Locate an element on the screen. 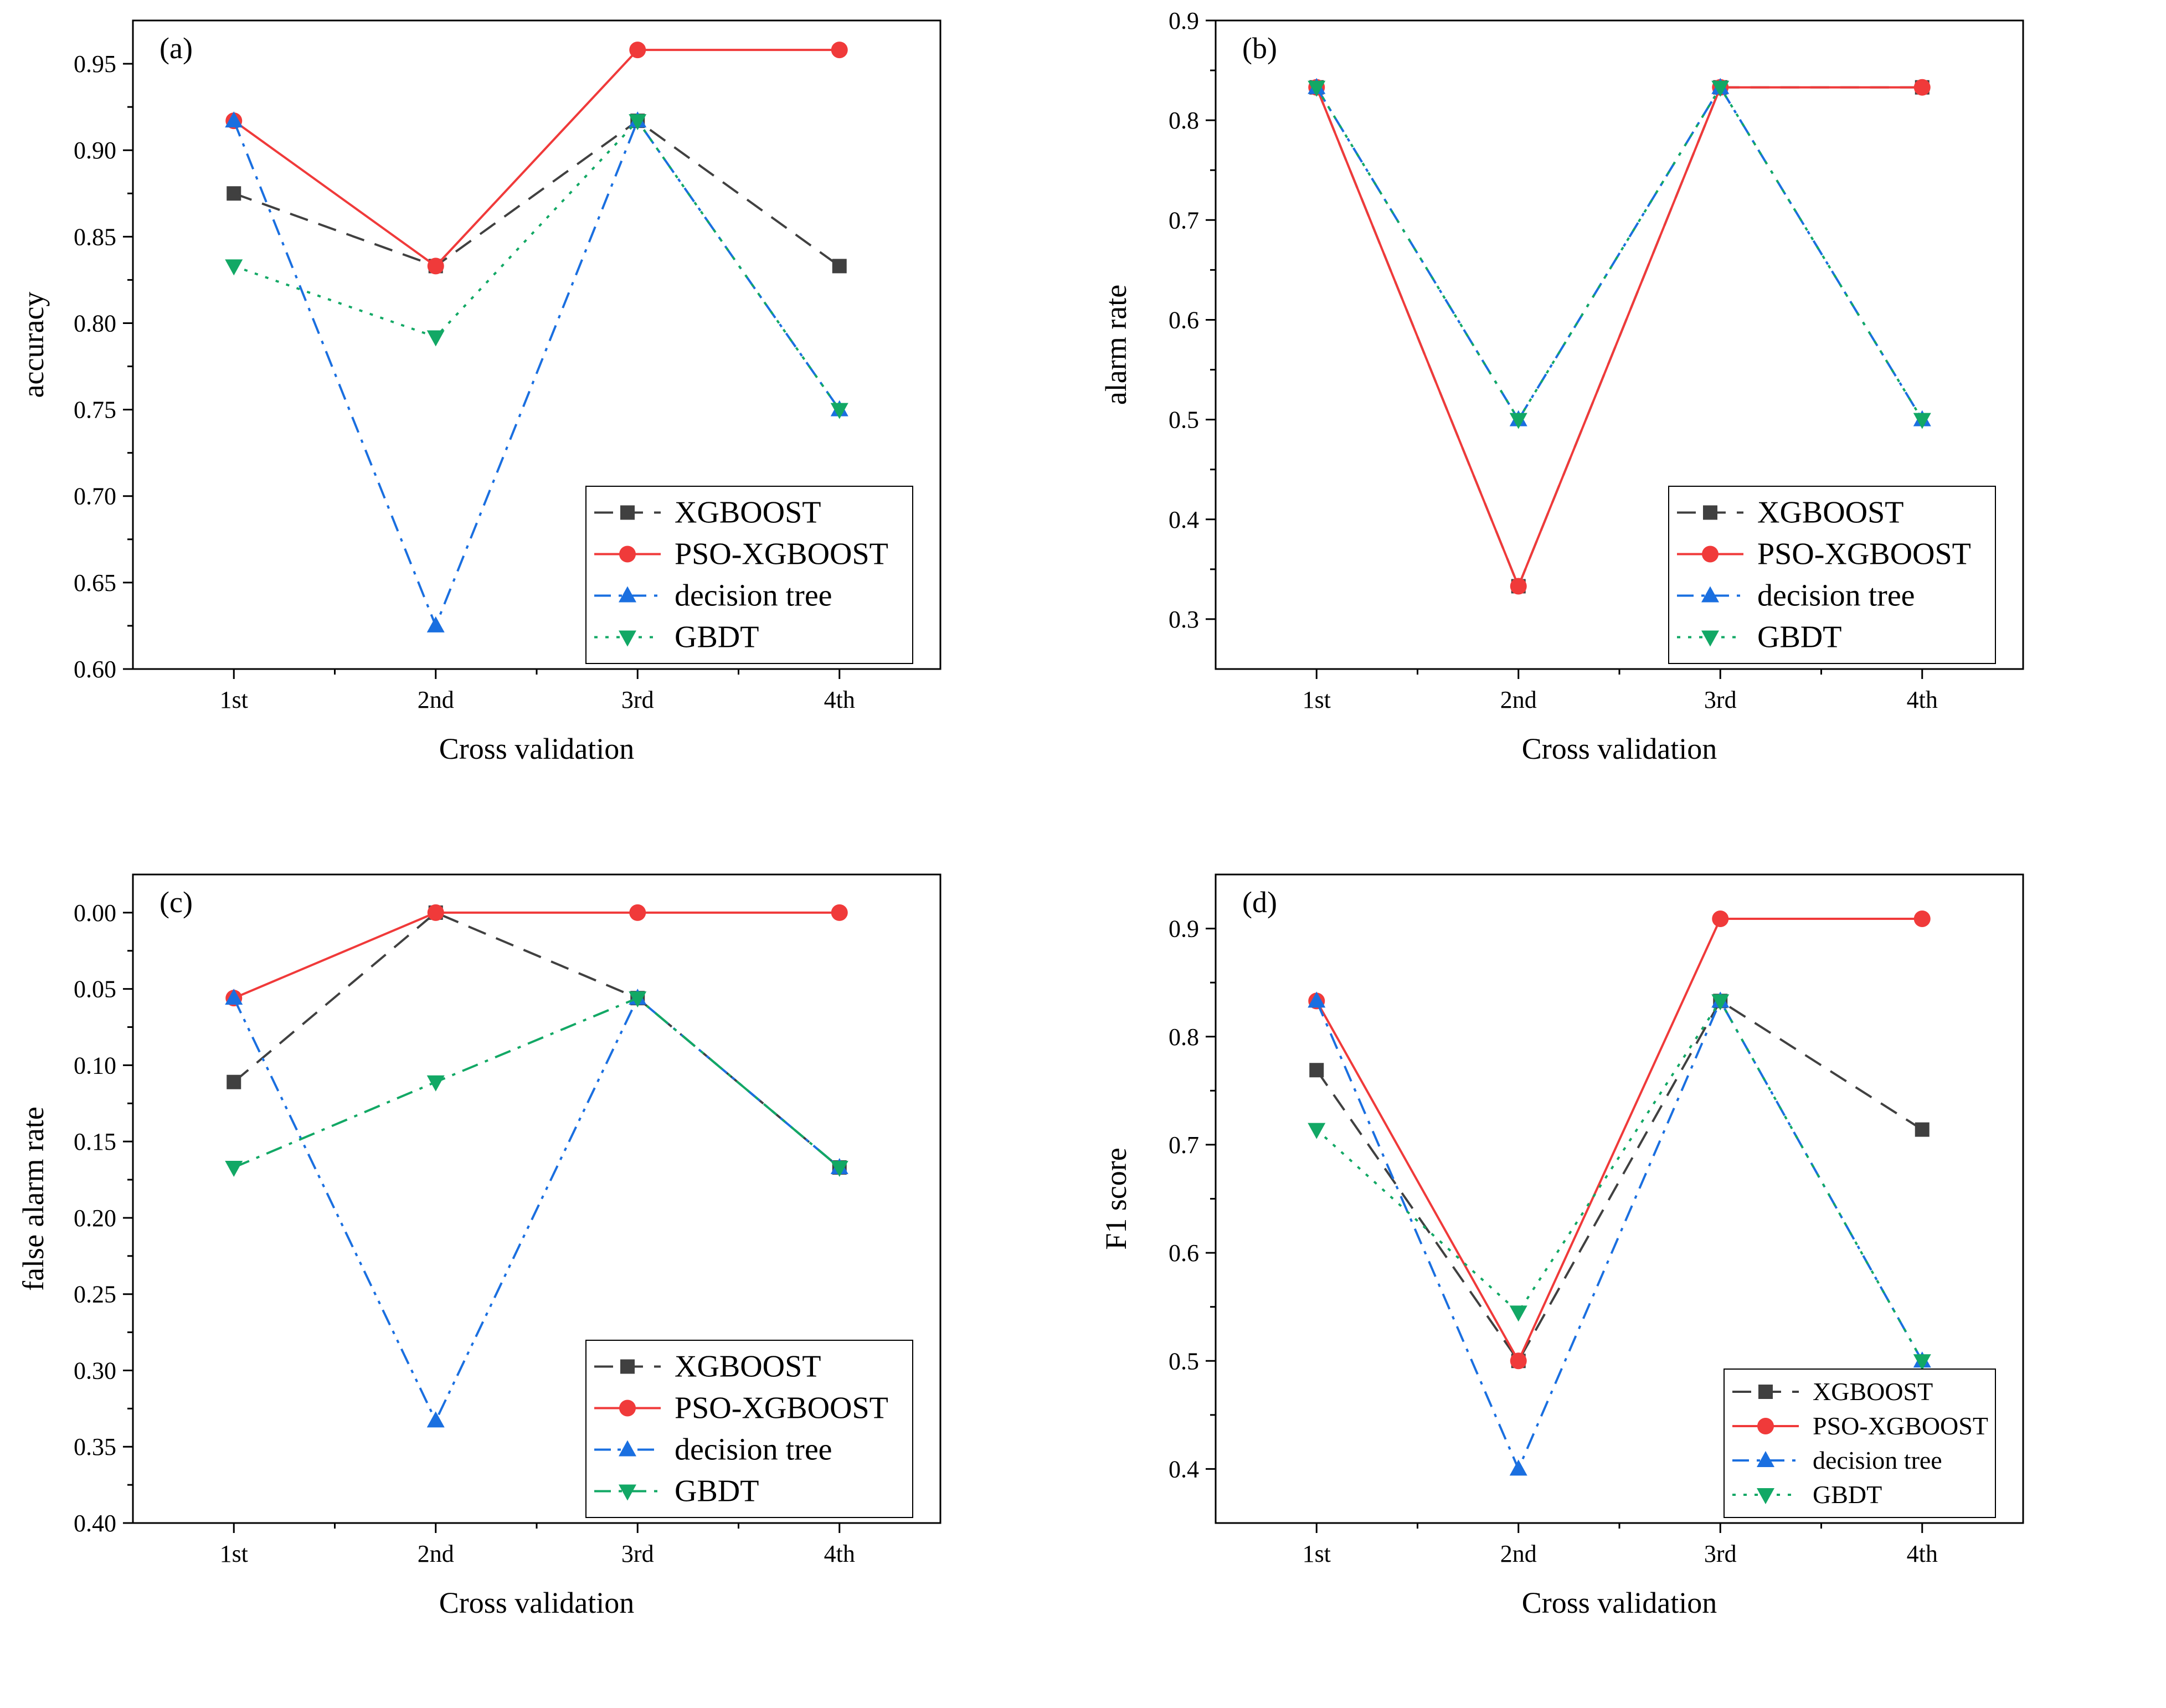 The image size is (2166, 1708). y-tick-label: 0.30 is located at coordinates (95, 1371).